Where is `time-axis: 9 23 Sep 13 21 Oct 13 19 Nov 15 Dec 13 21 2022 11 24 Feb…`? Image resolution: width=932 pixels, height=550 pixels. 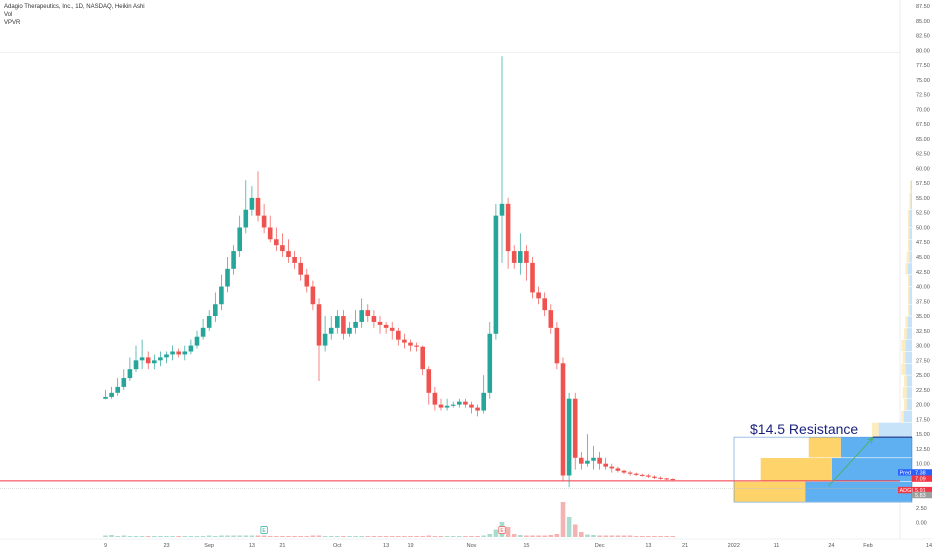
time-axis: 9 23 Sep 13 21 Oct 13 19 Nov 15 Dec 13 21 2022 11 24 Feb… is located at coordinates (518, 546).